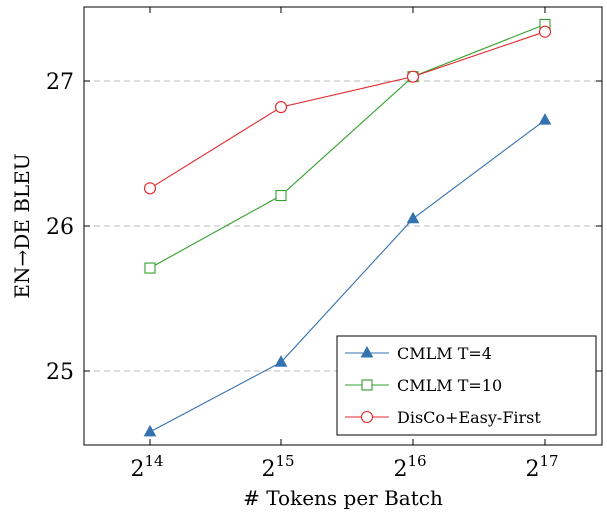 Image resolution: width=607 pixels, height=516 pixels. I want to click on legend-label: DisCo+Easy-First, so click(469, 417).